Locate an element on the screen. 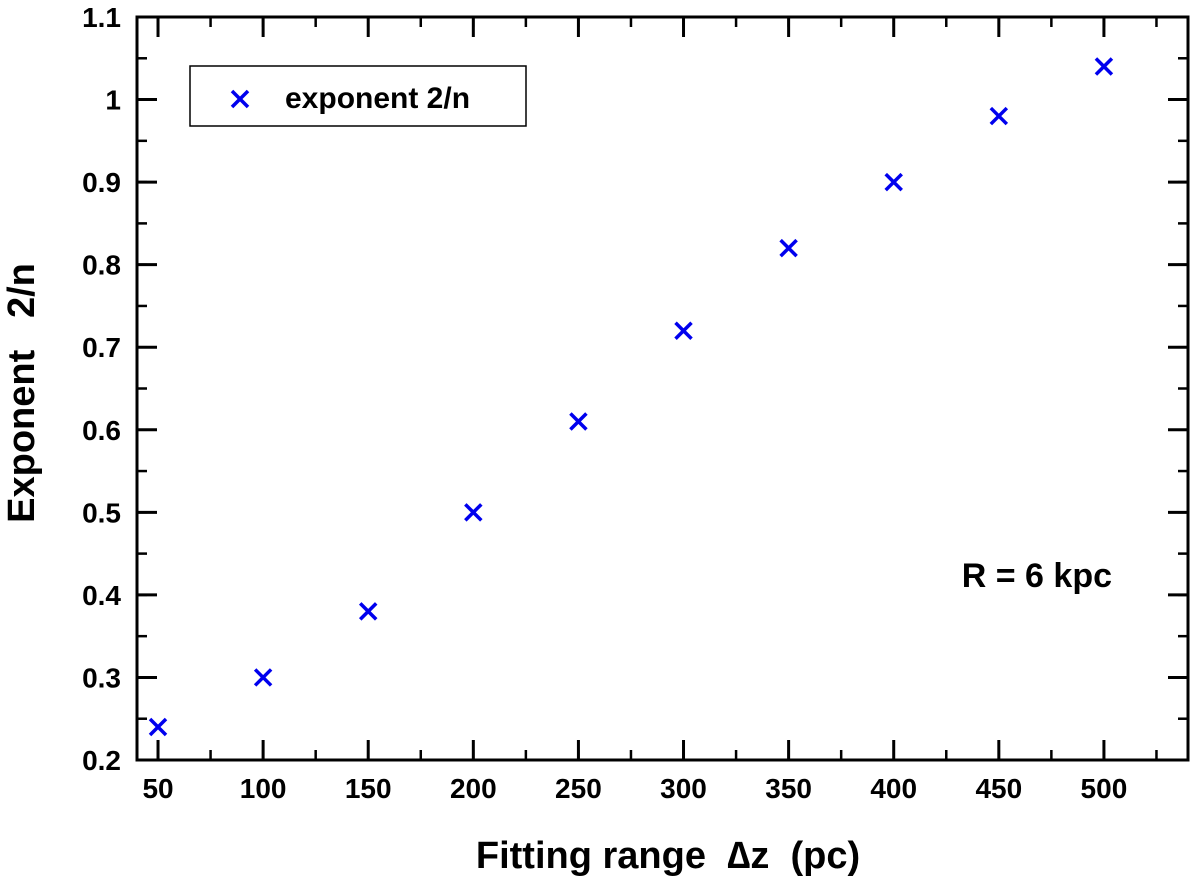  y-tick-label: 1.1 is located at coordinates (101, 17).